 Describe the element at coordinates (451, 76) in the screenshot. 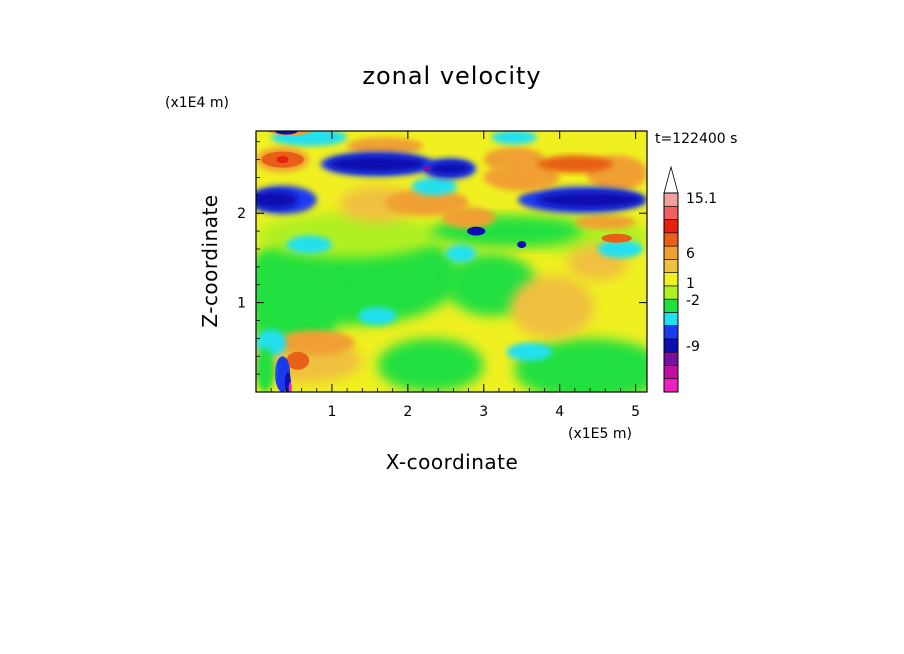

I see `chart-title: zonal velocity` at that location.